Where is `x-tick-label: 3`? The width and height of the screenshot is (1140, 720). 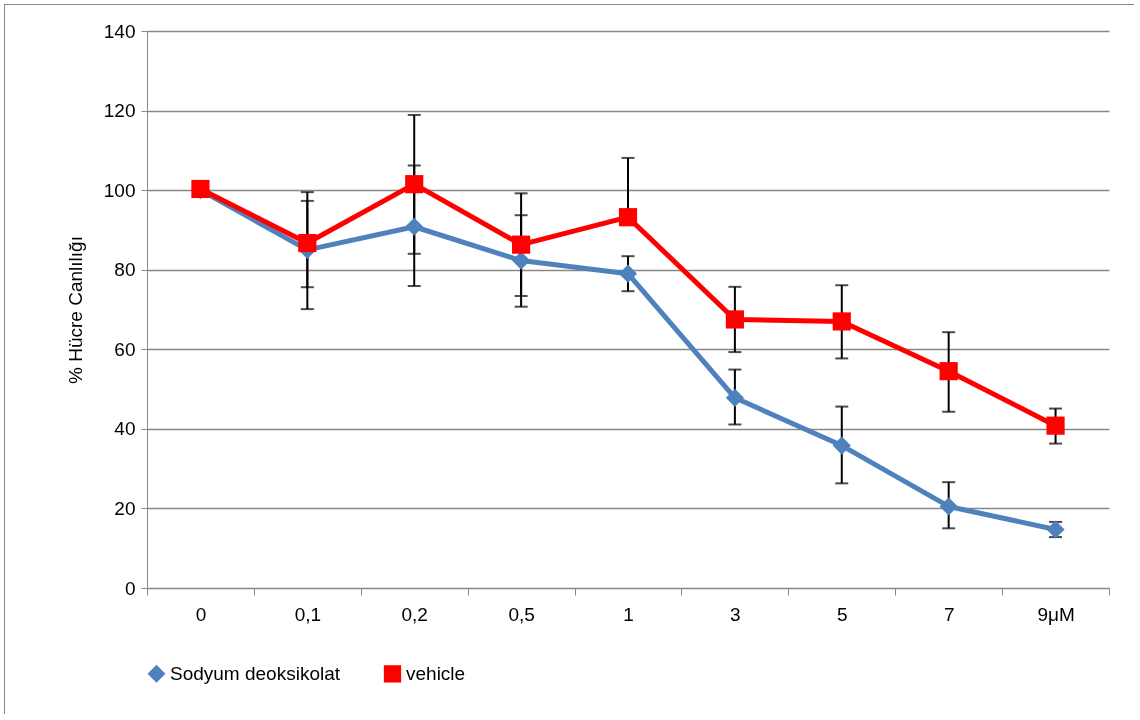 x-tick-label: 3 is located at coordinates (735, 614).